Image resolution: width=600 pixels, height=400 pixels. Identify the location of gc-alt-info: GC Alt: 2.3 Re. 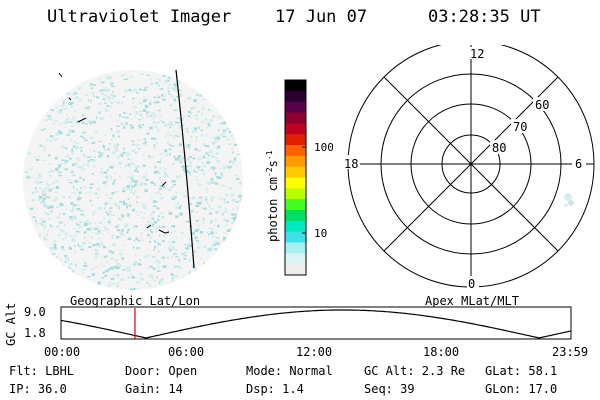
(415, 371).